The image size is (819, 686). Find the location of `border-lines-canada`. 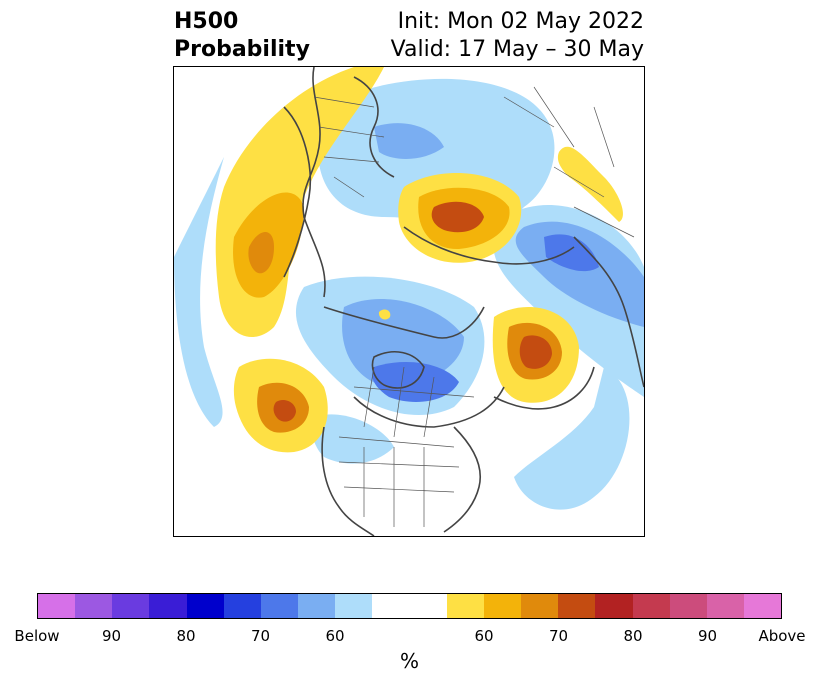

border-lines-canada is located at coordinates (414, 402).